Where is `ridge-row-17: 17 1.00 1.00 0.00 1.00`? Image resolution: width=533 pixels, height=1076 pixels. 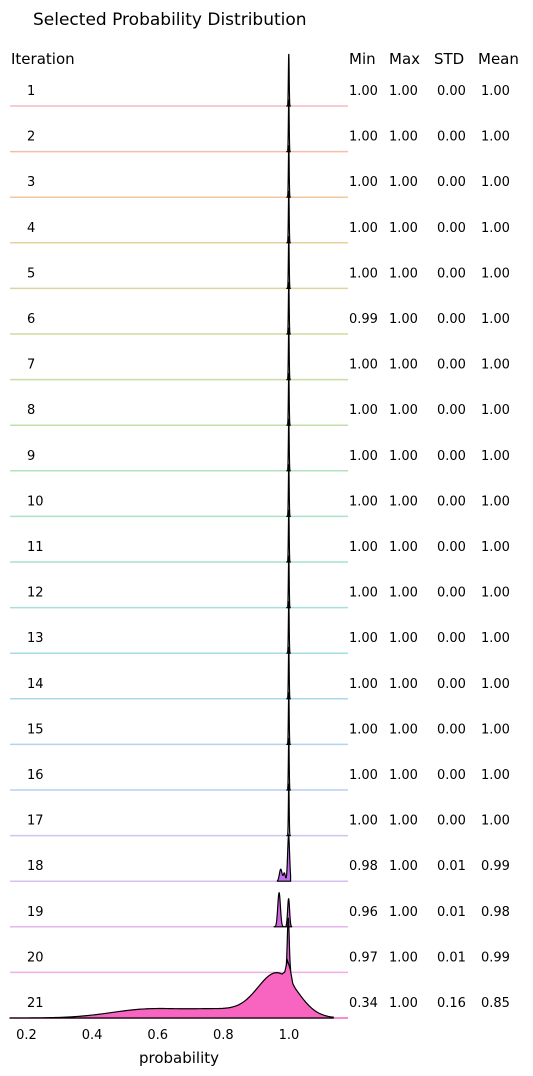
ridge-row-17: 17 1.00 1.00 0.00 1.00 is located at coordinates (260, 810).